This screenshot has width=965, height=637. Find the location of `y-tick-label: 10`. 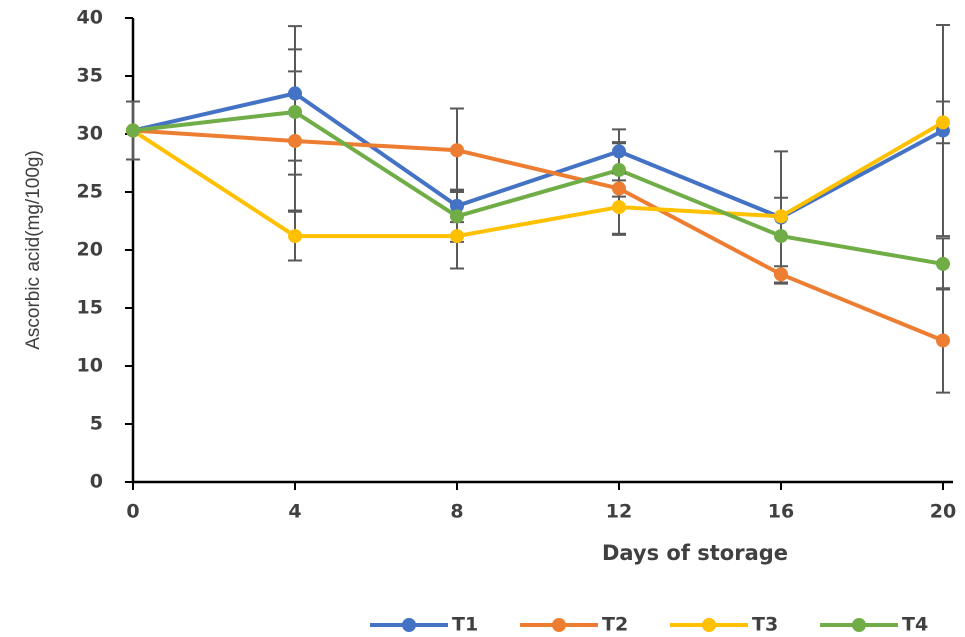

y-tick-label: 10 is located at coordinates (90, 366).